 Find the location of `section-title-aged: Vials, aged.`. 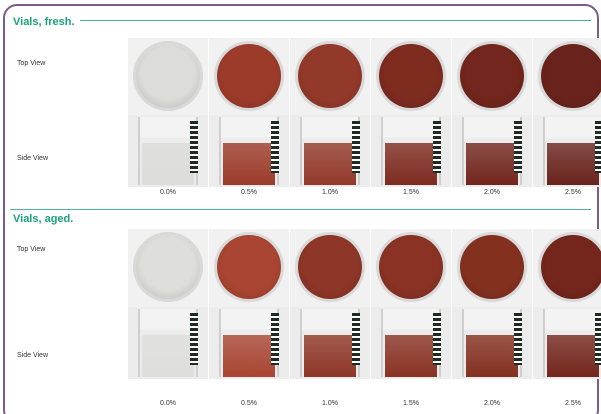

section-title-aged: Vials, aged. is located at coordinates (43, 219).